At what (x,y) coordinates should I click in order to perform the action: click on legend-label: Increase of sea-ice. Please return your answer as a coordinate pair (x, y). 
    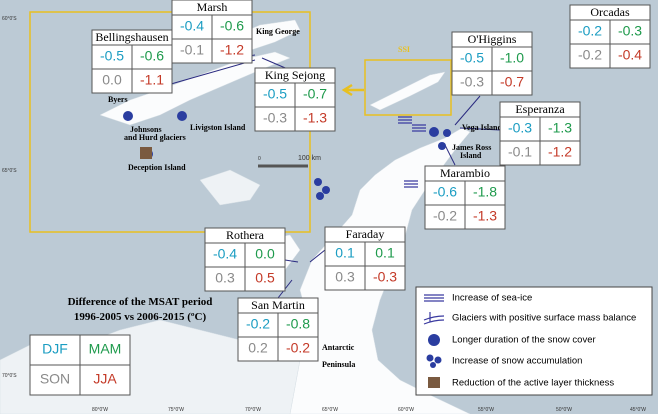
    Looking at the image, I should click on (492, 298).